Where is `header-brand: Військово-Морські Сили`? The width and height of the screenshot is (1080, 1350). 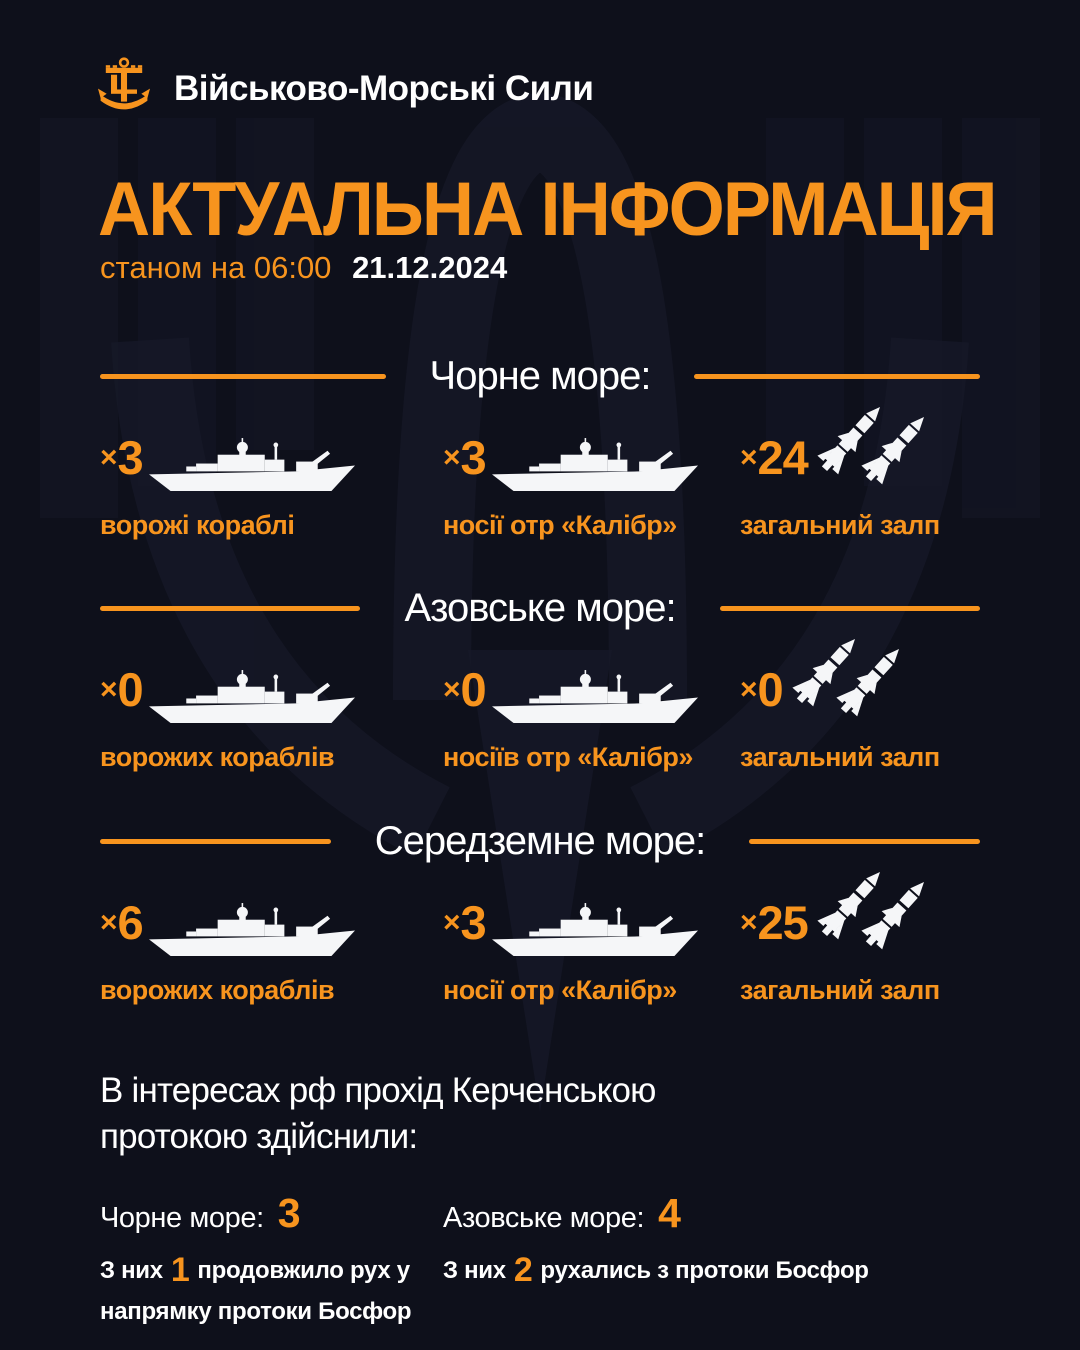
header-brand: Військово-Морські Сили is located at coordinates (346, 88).